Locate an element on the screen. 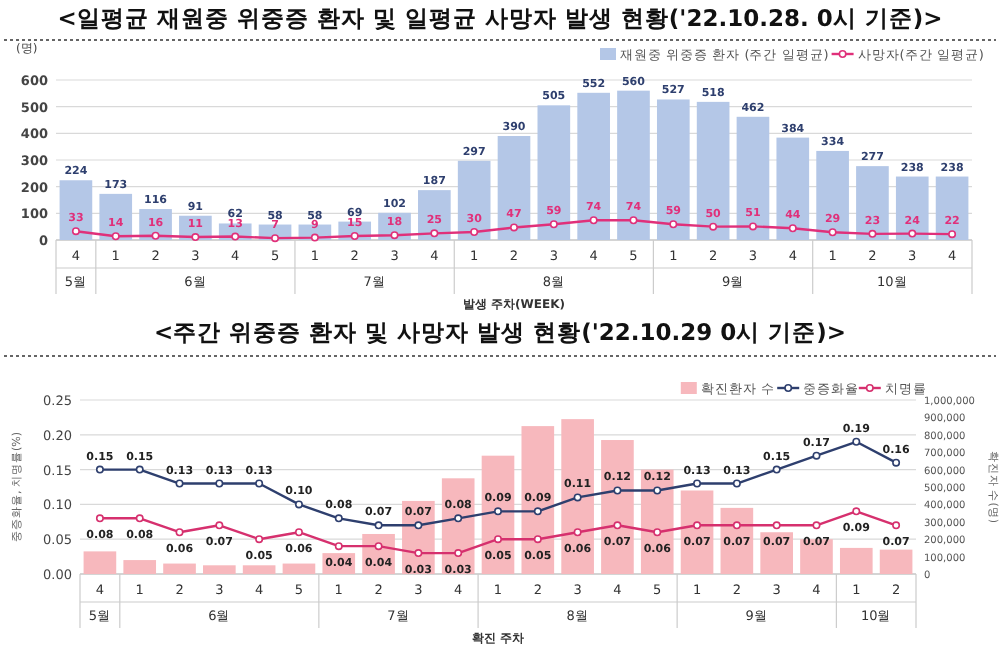  chart-title: <일평균 재원중 위중증 환자 및 일평균 사망자 발생 현황('22.10.28. 0시 기준)> is located at coordinates (500, 18).